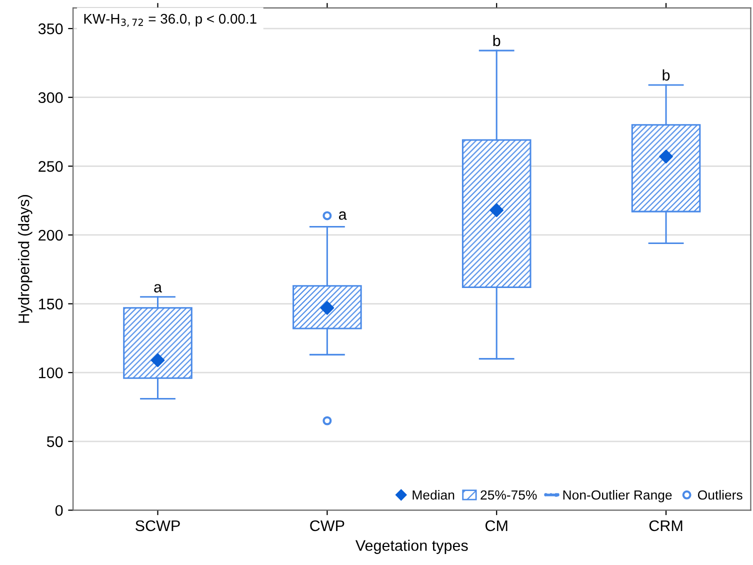 The width and height of the screenshot is (753, 565). I want to click on x-axis-title: Vegetation types, so click(411, 547).